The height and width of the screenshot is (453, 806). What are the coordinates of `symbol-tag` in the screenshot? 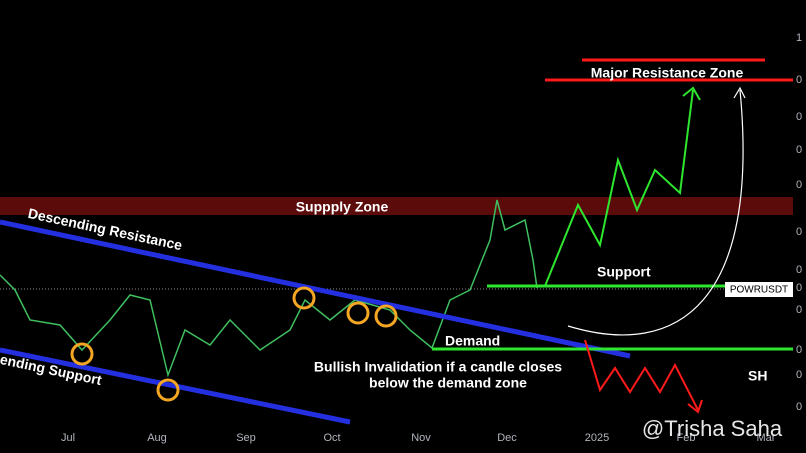 It's located at (759, 289).